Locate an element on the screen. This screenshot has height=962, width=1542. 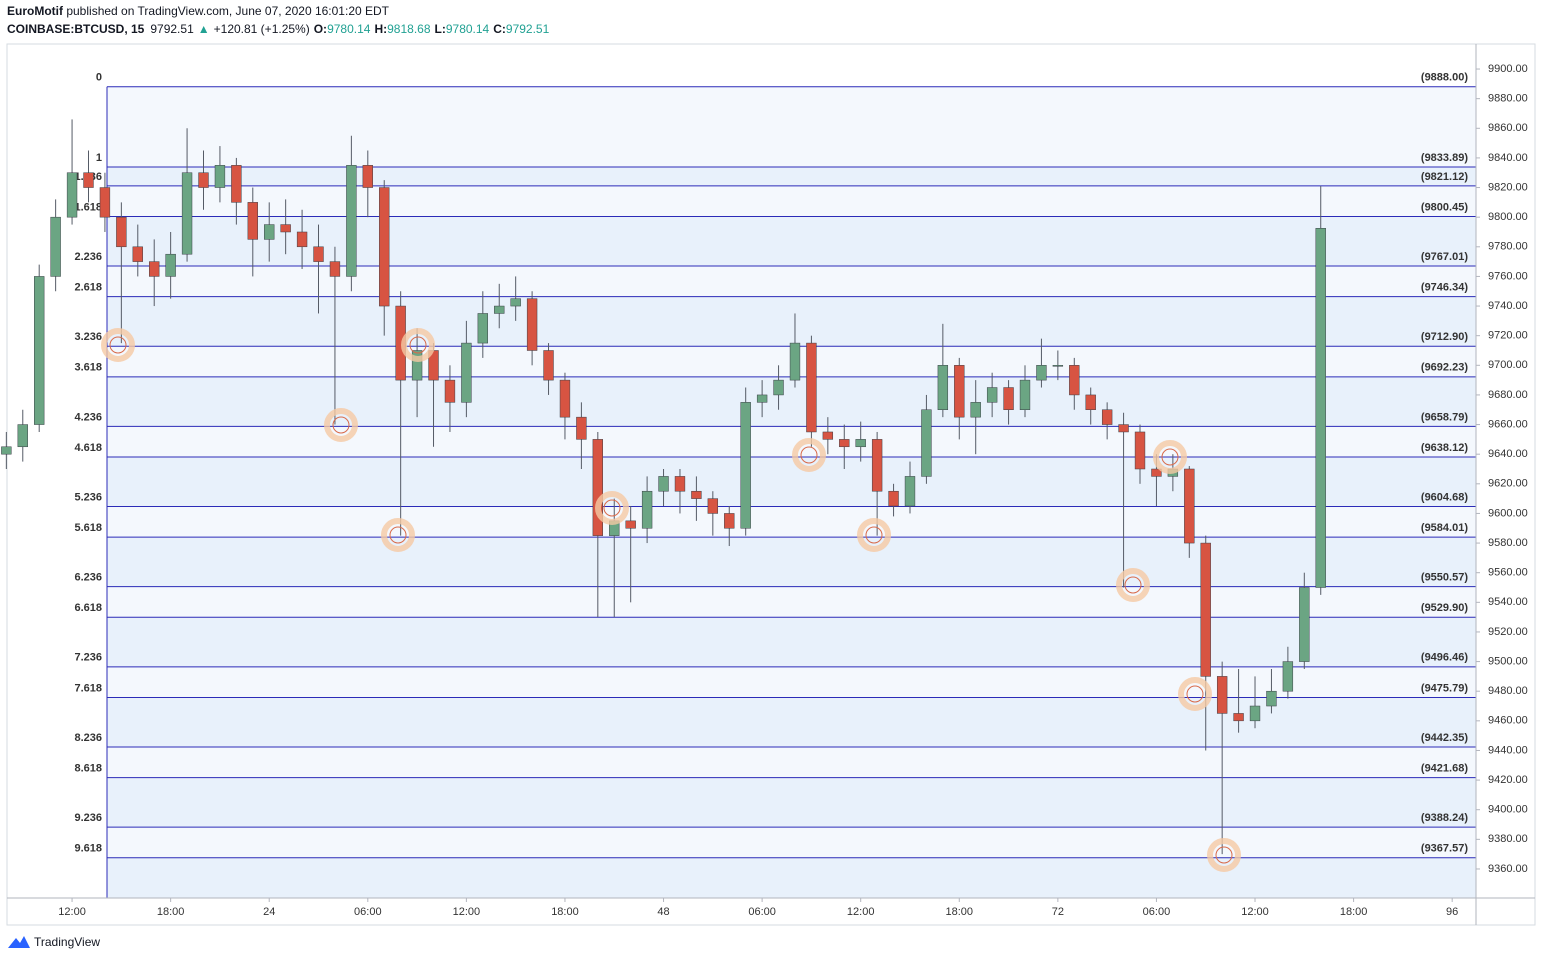
x-tick-label: 96 is located at coordinates (1452, 912).